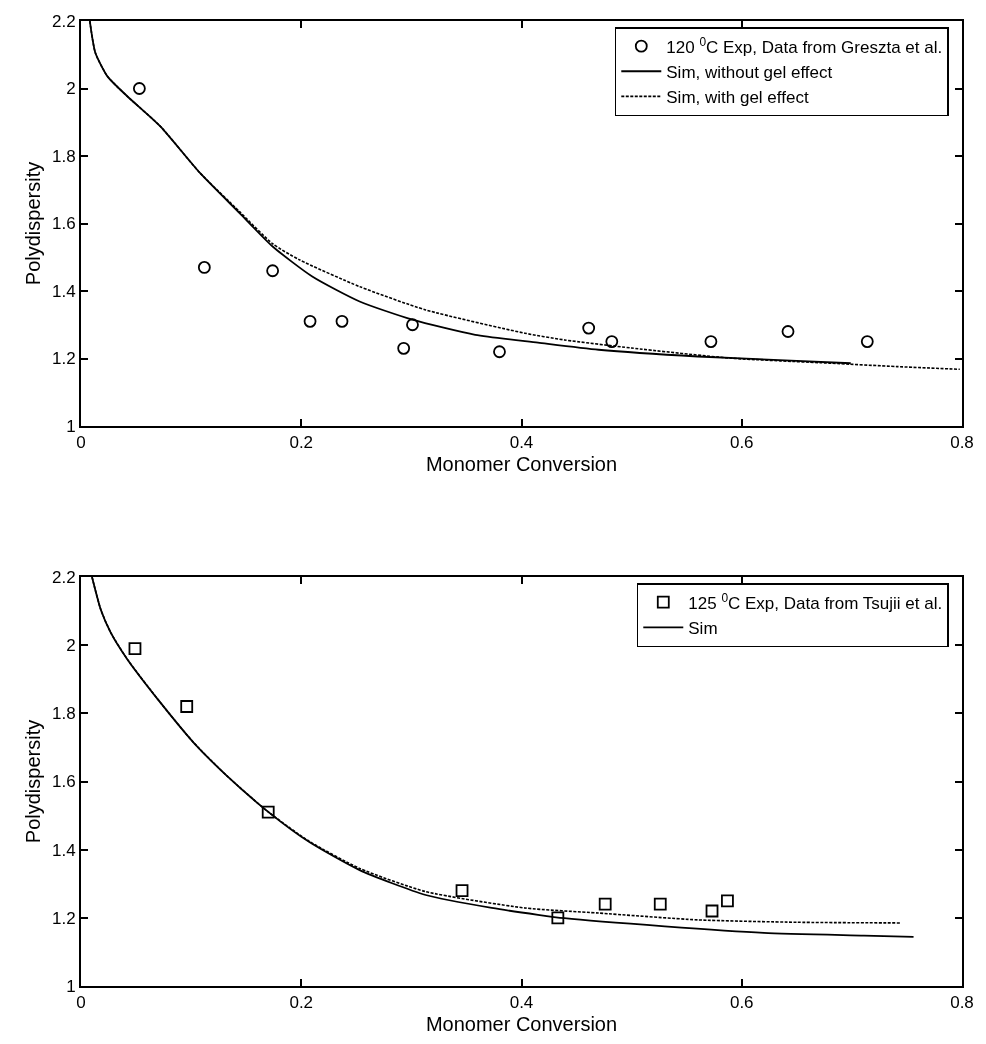  Describe the element at coordinates (815, 601) in the screenshot. I see `legend-label: 125 $^{0}$C Exp, Data from Tsujii et al.` at that location.